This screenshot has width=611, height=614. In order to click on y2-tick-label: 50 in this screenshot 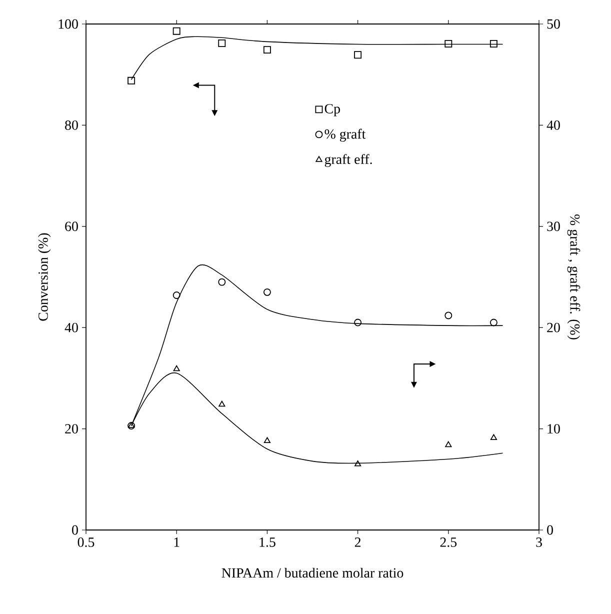, I will do `click(553, 24)`.